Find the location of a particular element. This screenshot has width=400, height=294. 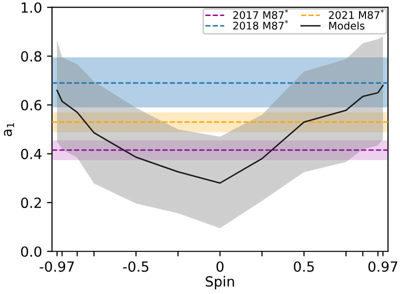

x-tick-label: 0.97 is located at coordinates (383, 266).